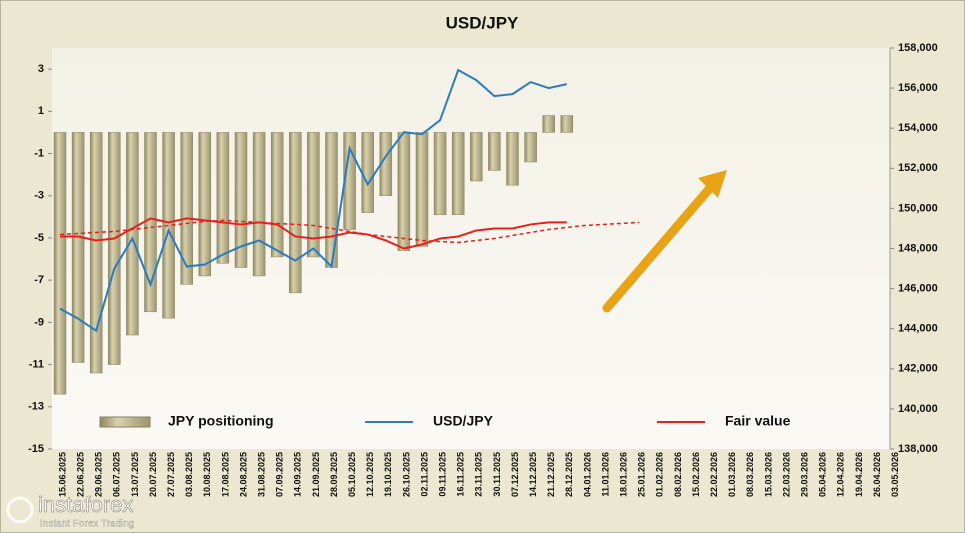  I want to click on x-tick-label: 06.07.2025, so click(117, 474).